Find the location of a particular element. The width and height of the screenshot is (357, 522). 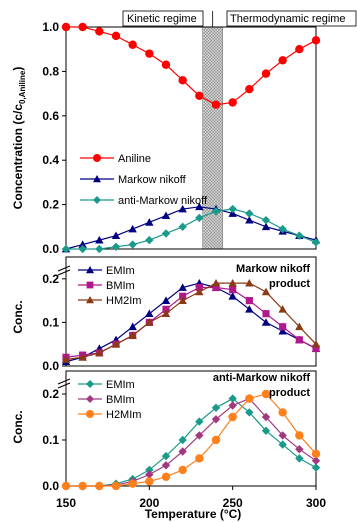

top-ytick-label: 1.0 is located at coordinates (50, 27).